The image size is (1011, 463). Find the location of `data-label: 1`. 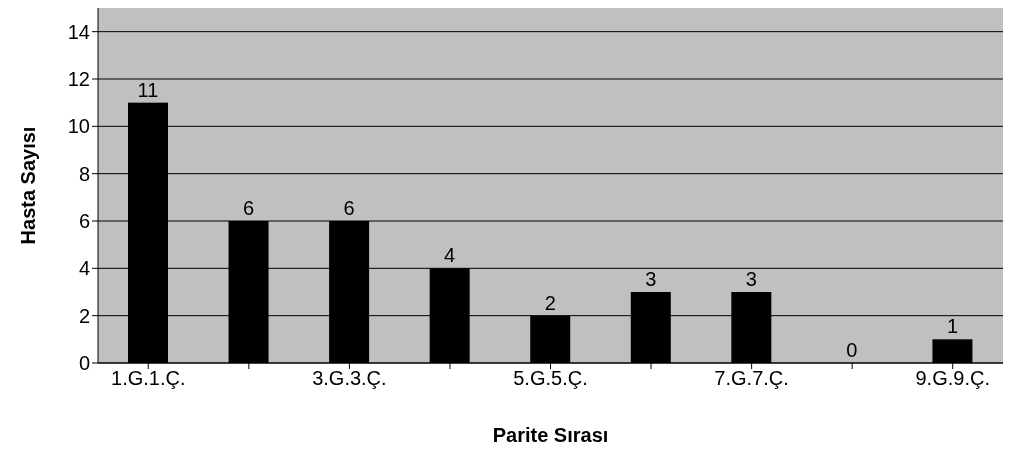

data-label: 1 is located at coordinates (952, 326).